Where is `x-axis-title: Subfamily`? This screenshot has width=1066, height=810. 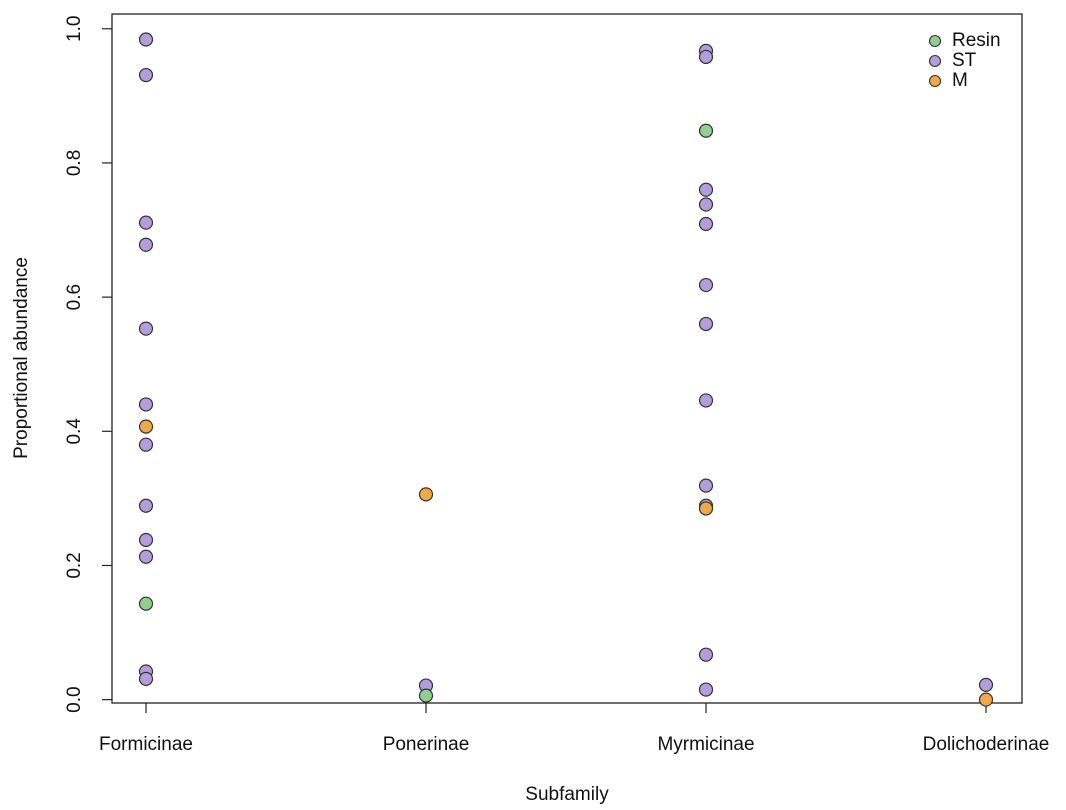 x-axis-title: Subfamily is located at coordinates (567, 794).